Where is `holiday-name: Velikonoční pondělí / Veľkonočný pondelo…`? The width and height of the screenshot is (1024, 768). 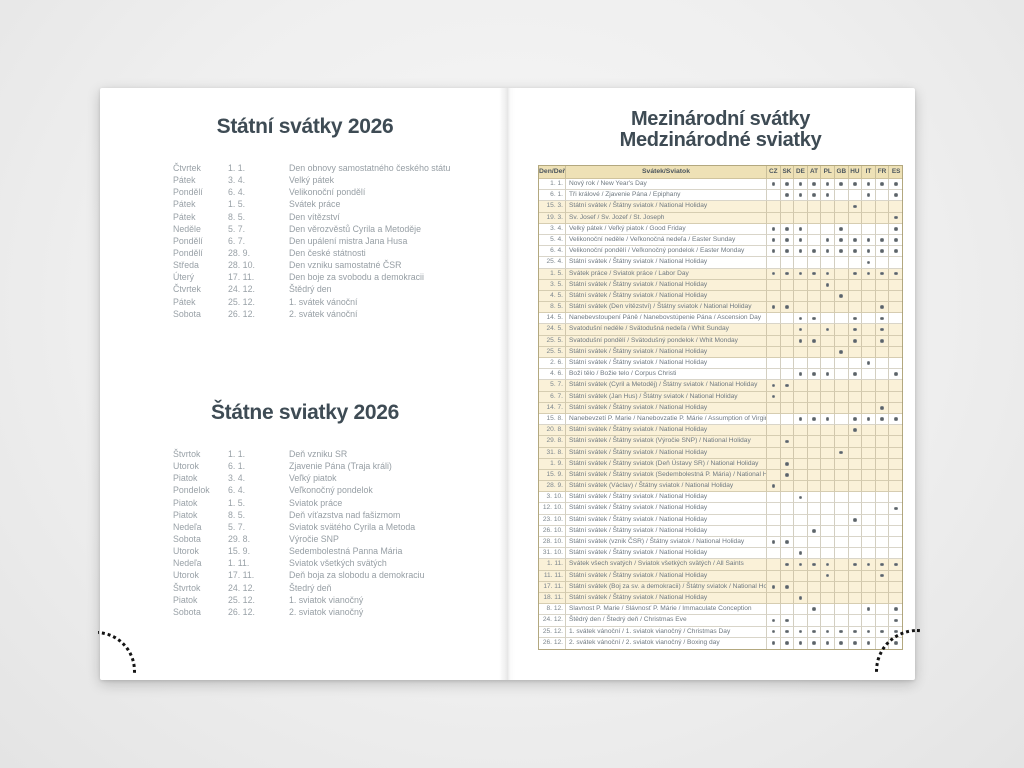 holiday-name: Velikonoční pondělí / Veľkonočný pondelo… is located at coordinates (666, 252).